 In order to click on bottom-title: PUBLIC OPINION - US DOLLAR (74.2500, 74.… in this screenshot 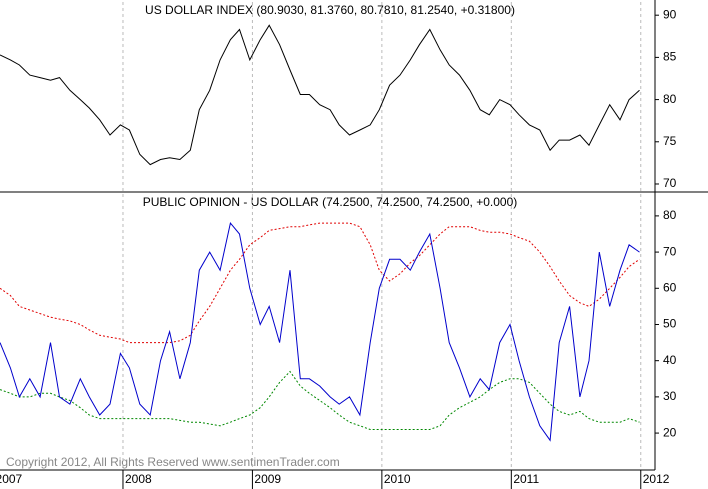, I will do `click(330, 202)`.